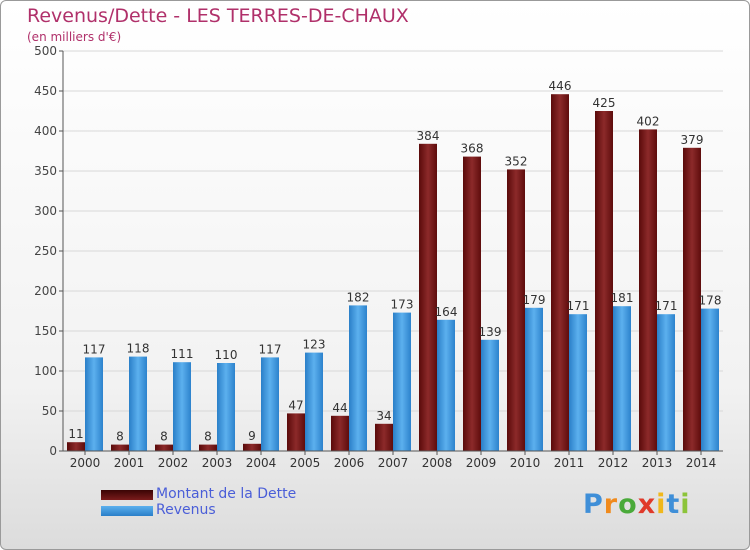 The width and height of the screenshot is (750, 550). What do you see at coordinates (53, 451) in the screenshot?
I see `y-tick-label: 0` at bounding box center [53, 451].